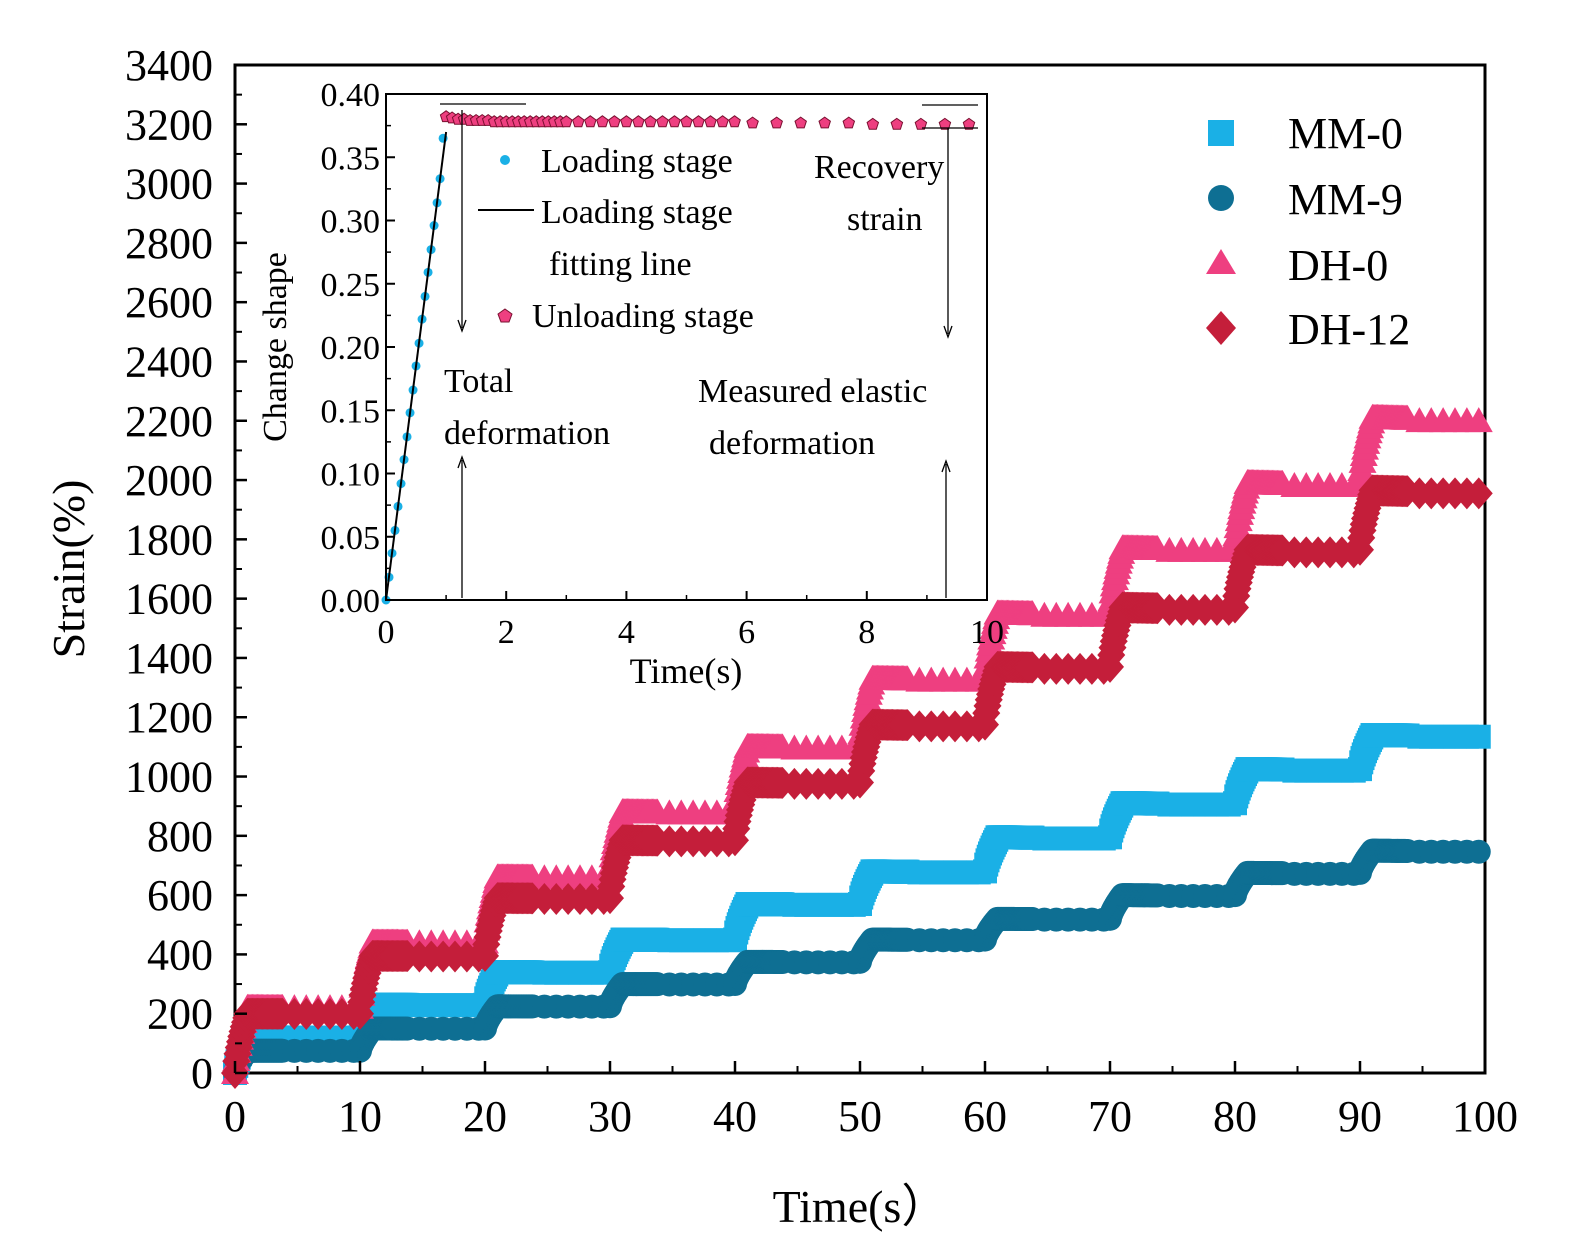  What do you see at coordinates (879, 167) in the screenshot?
I see `annot-recovery-1: Recovery` at bounding box center [879, 167].